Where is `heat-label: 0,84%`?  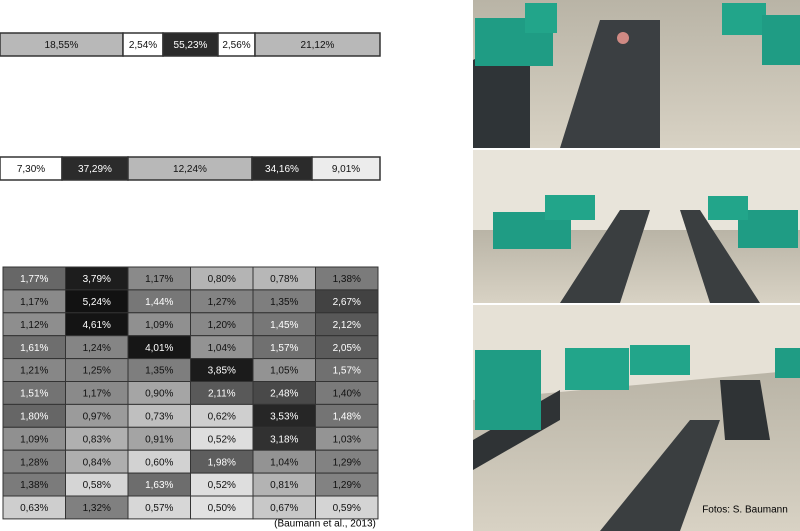
heat-label: 0,84% is located at coordinates (97, 462).